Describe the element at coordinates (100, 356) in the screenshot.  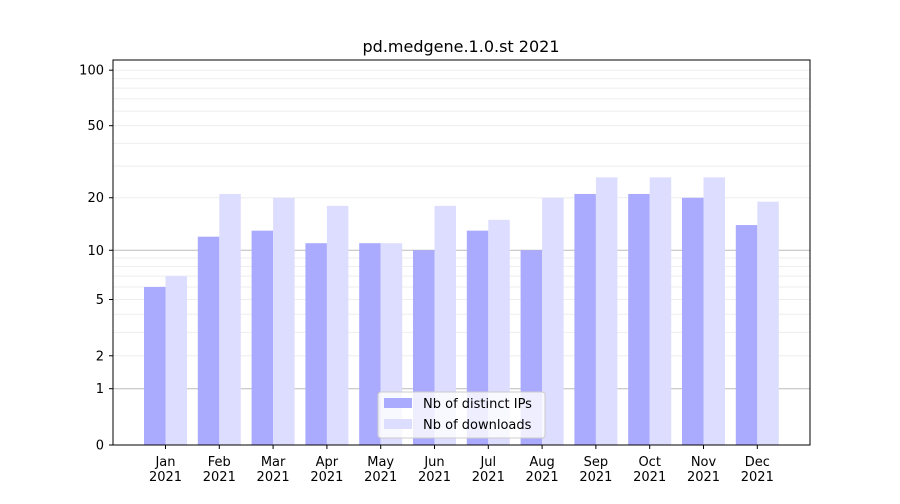
I see `y-tick-label: 2` at that location.